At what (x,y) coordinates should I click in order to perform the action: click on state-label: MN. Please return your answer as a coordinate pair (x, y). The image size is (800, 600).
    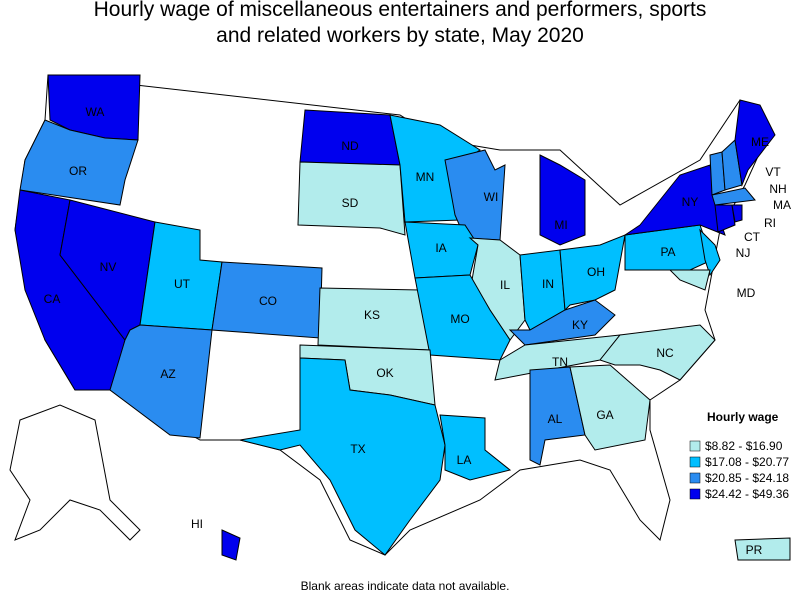
    Looking at the image, I should click on (425, 177).